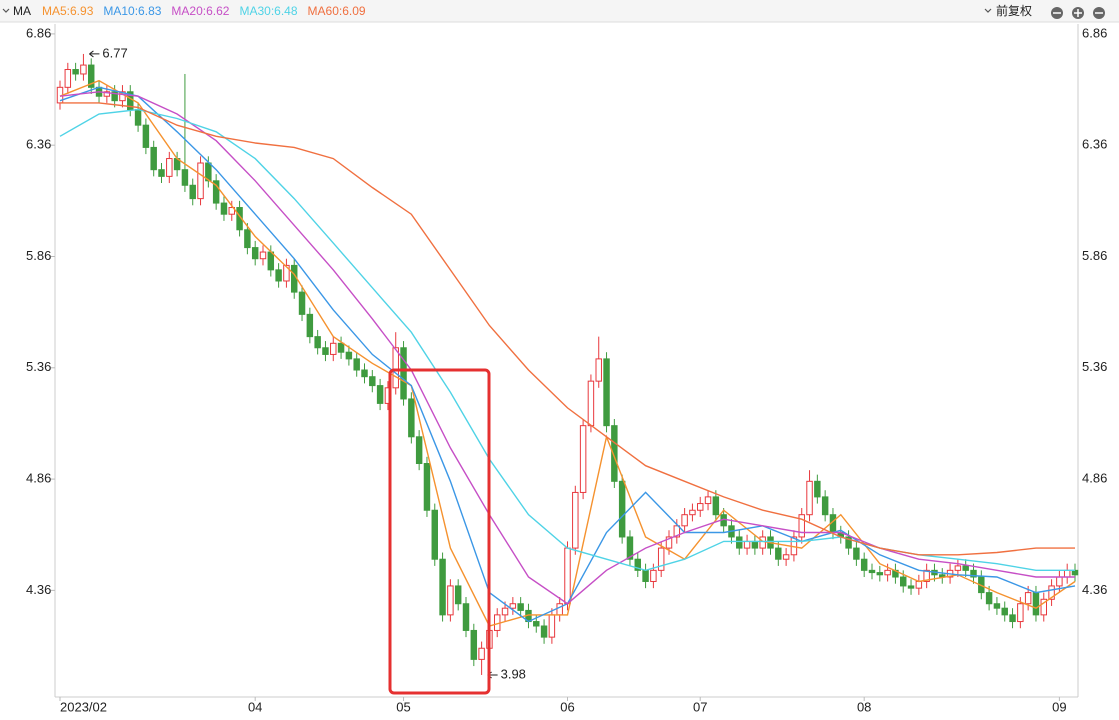 The width and height of the screenshot is (1119, 720). Describe the element at coordinates (1094, 255) in the screenshot. I see `y-tick-label-right: 5.86` at that location.